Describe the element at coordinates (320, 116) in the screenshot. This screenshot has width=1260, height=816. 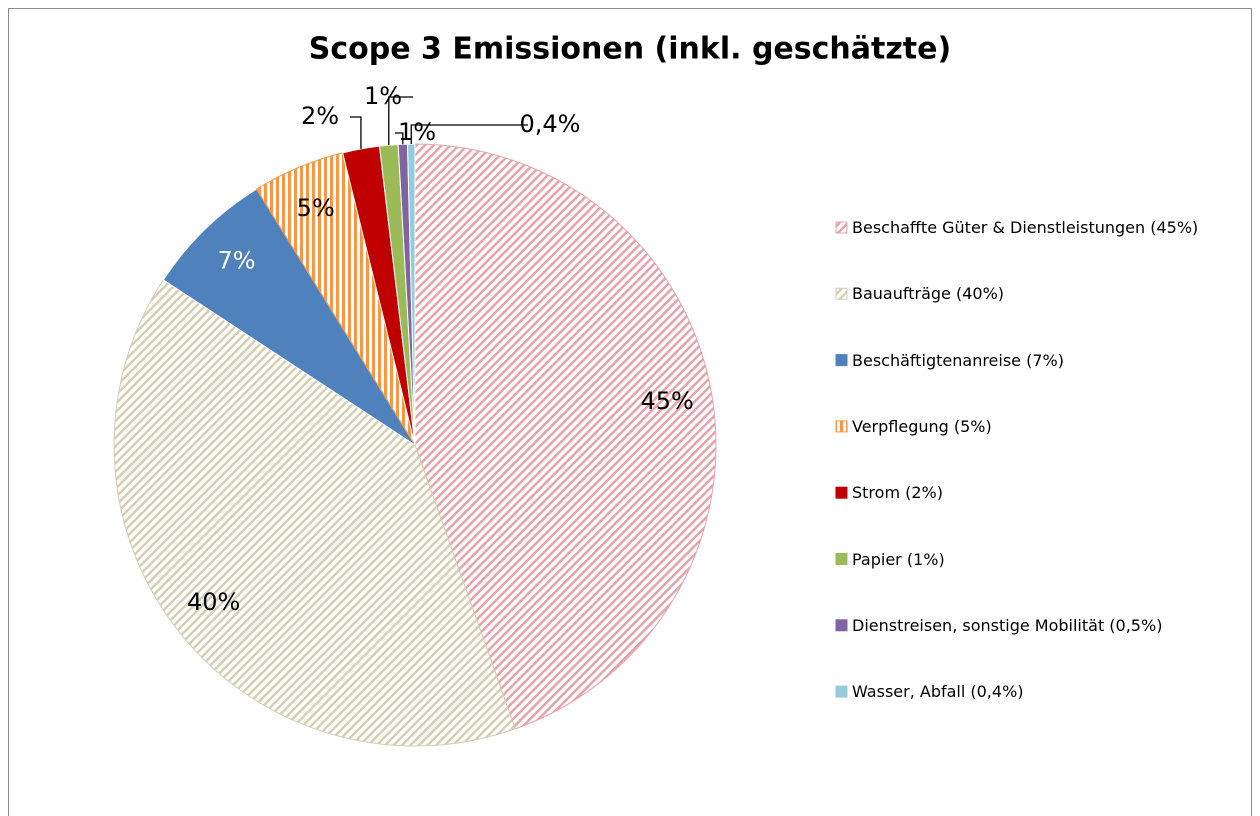
I see `data-label: 2%` at that location.